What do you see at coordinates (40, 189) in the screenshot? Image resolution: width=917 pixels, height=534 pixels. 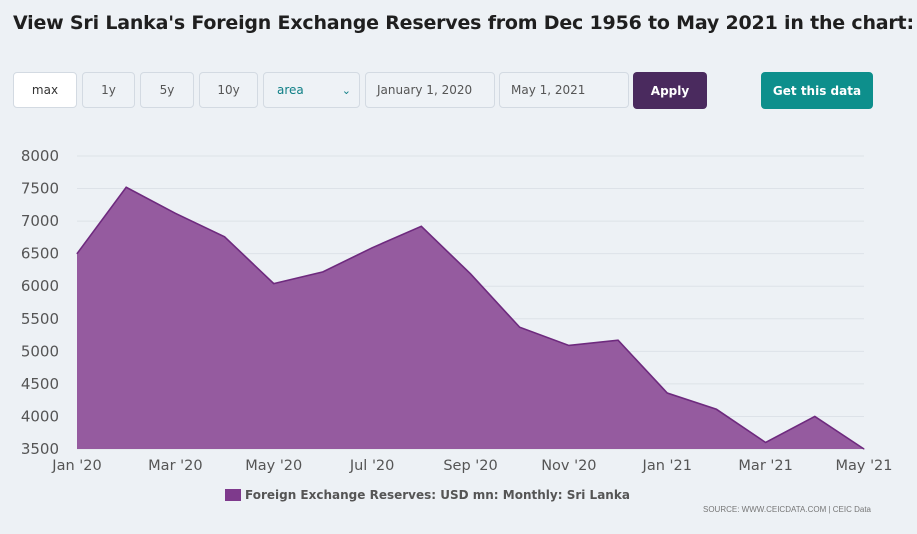 I see `y-tick-label: 7500` at bounding box center [40, 189].